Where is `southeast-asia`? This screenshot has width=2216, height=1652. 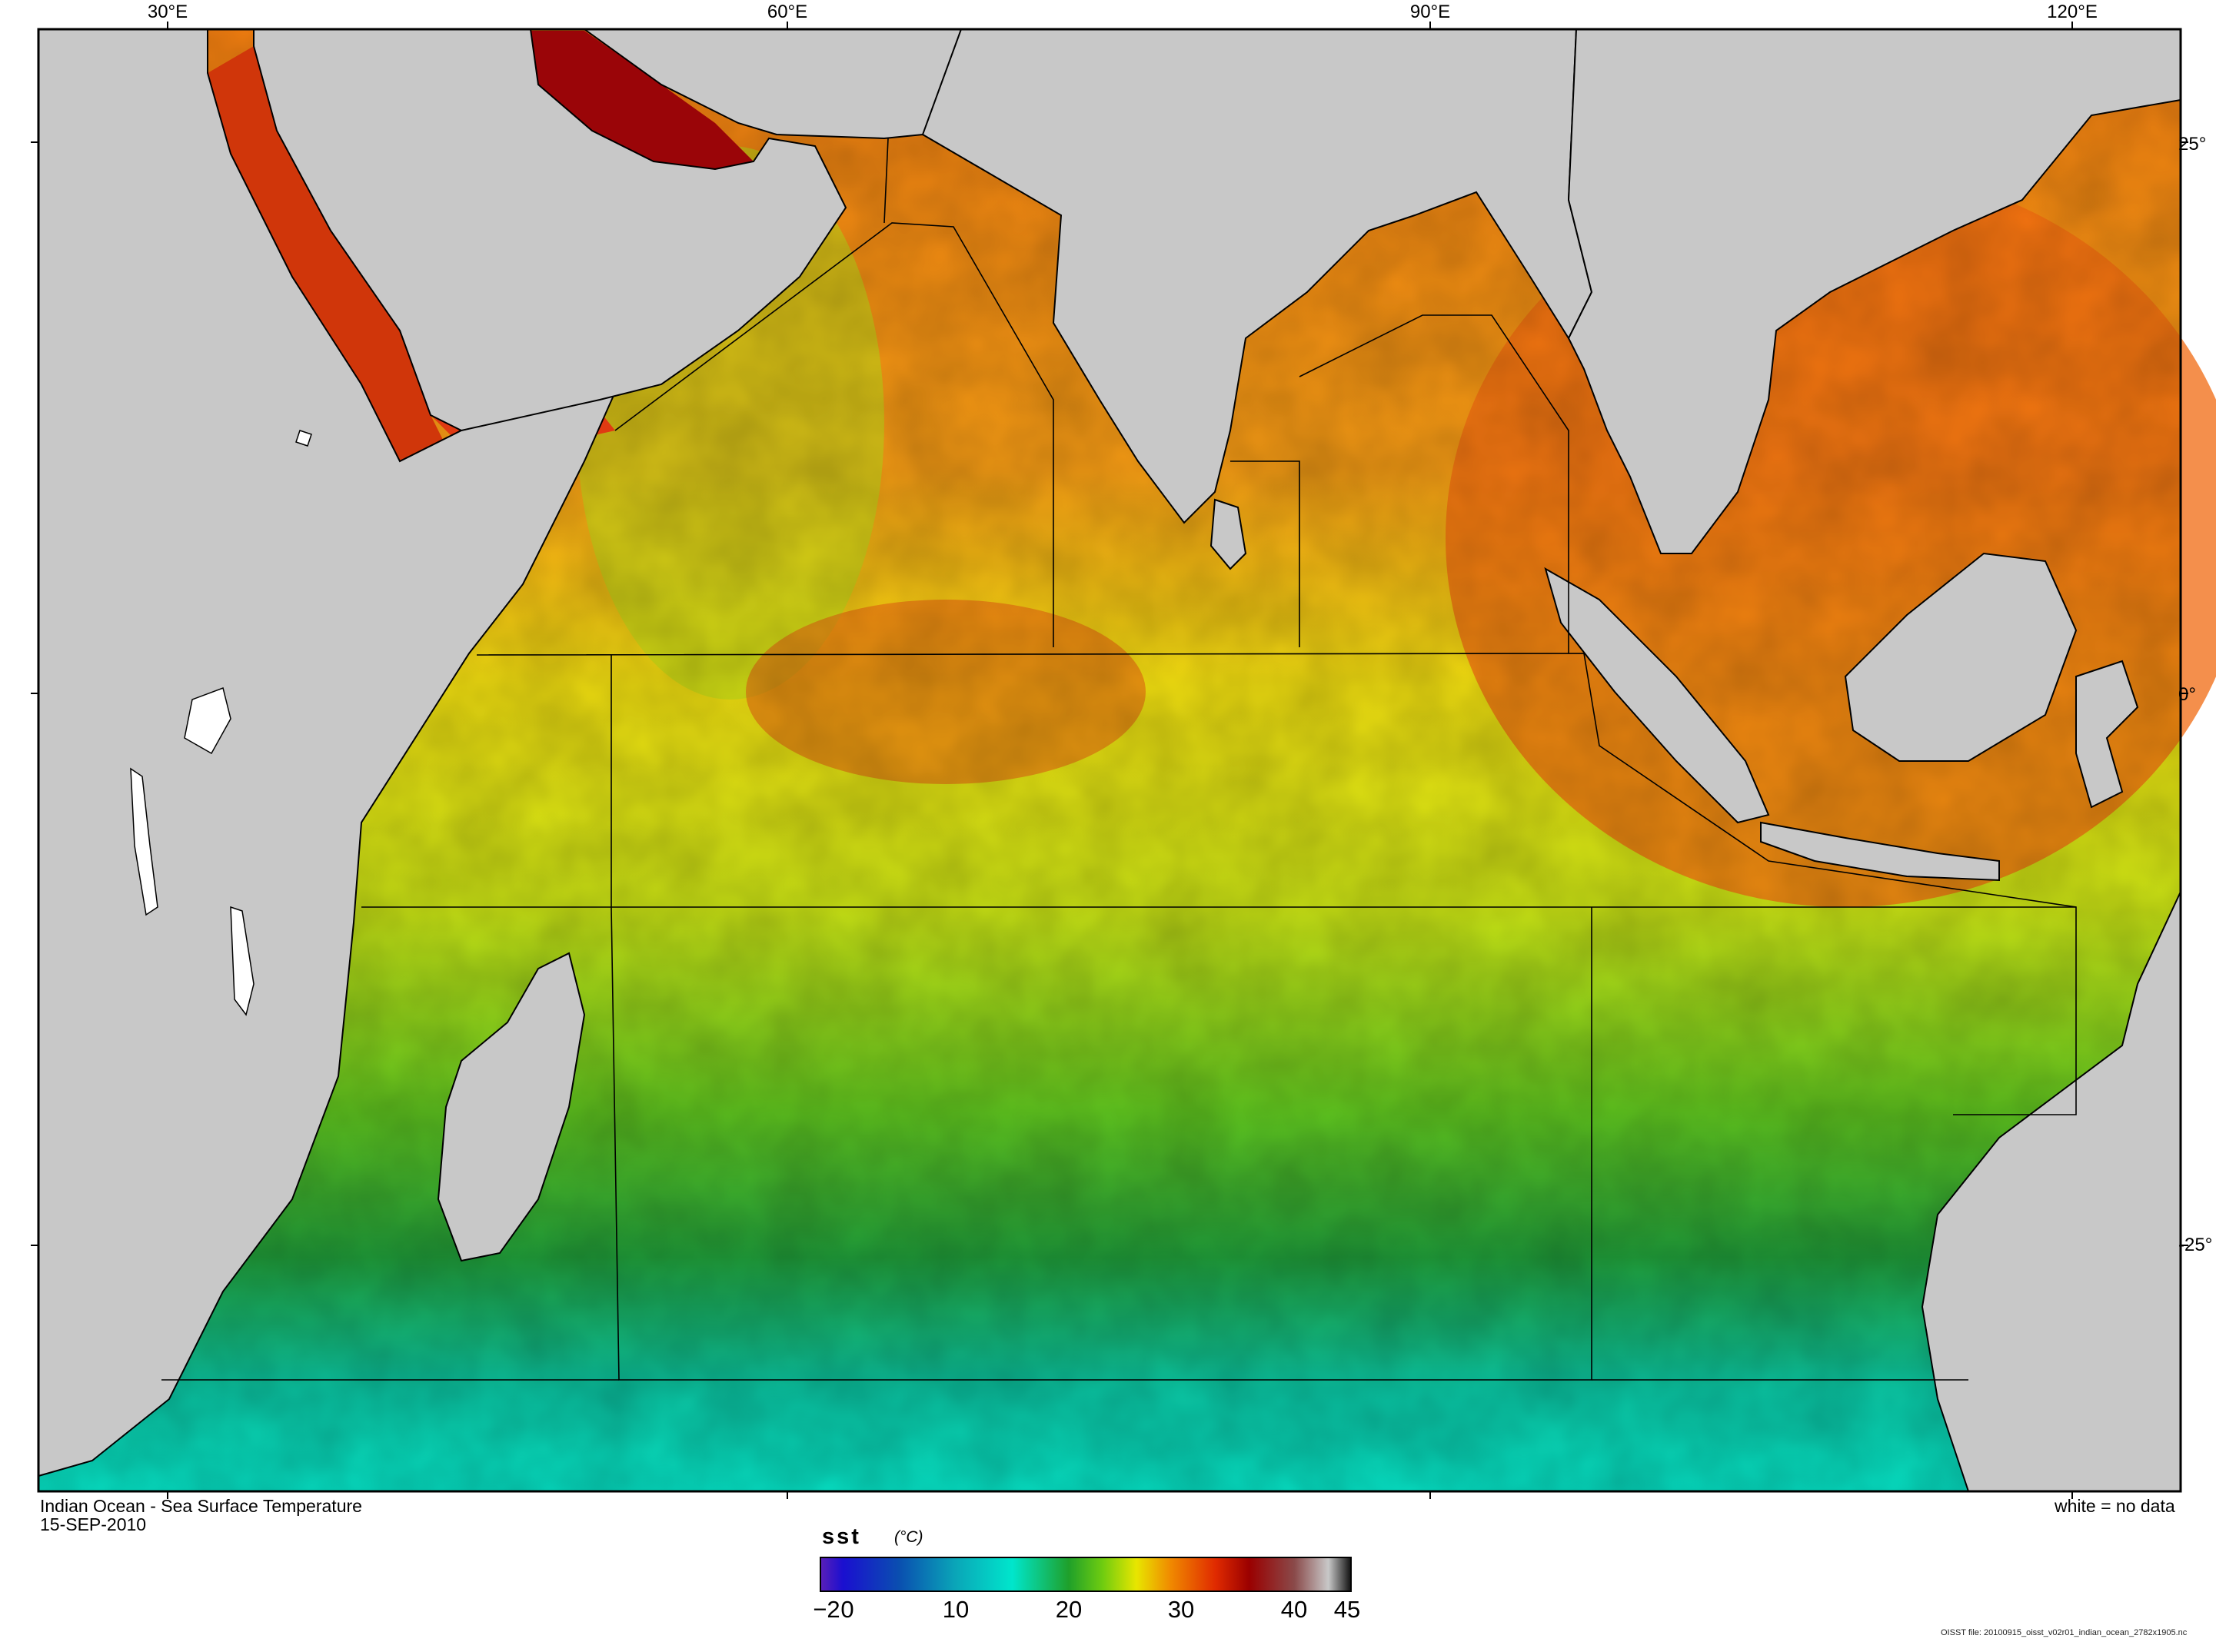
southeast-asia is located at coordinates (1874, 291).